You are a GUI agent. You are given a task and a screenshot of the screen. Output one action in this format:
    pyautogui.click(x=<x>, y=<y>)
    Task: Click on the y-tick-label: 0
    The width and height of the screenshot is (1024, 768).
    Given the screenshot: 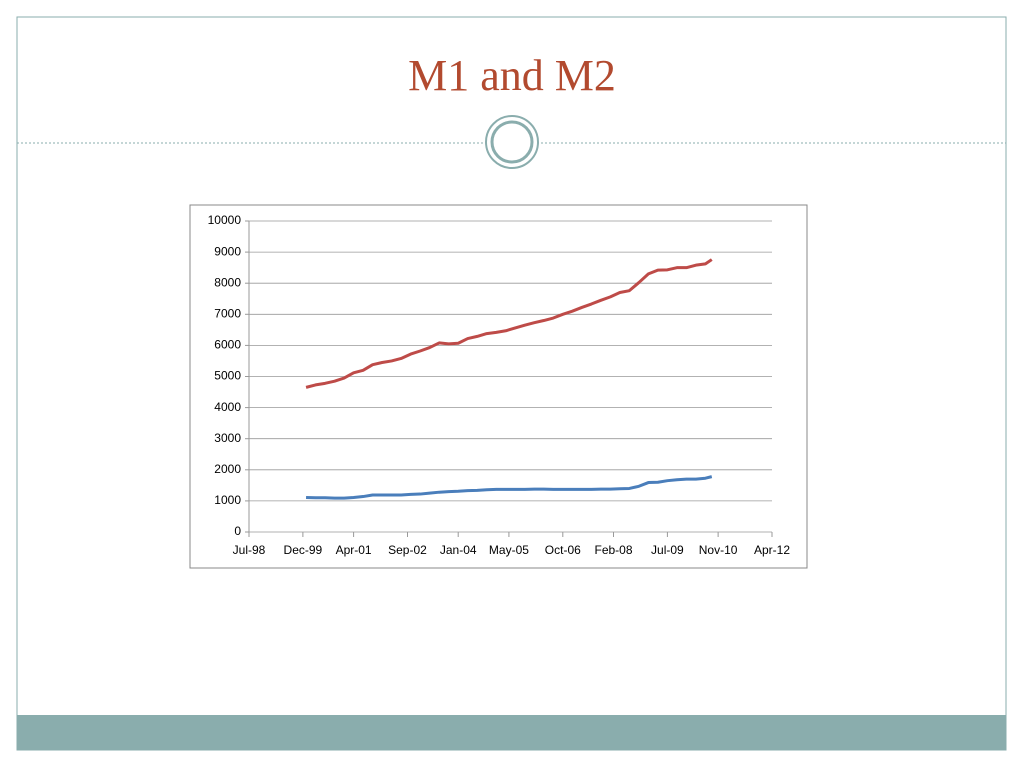 What is the action you would take?
    pyautogui.click(x=237, y=531)
    